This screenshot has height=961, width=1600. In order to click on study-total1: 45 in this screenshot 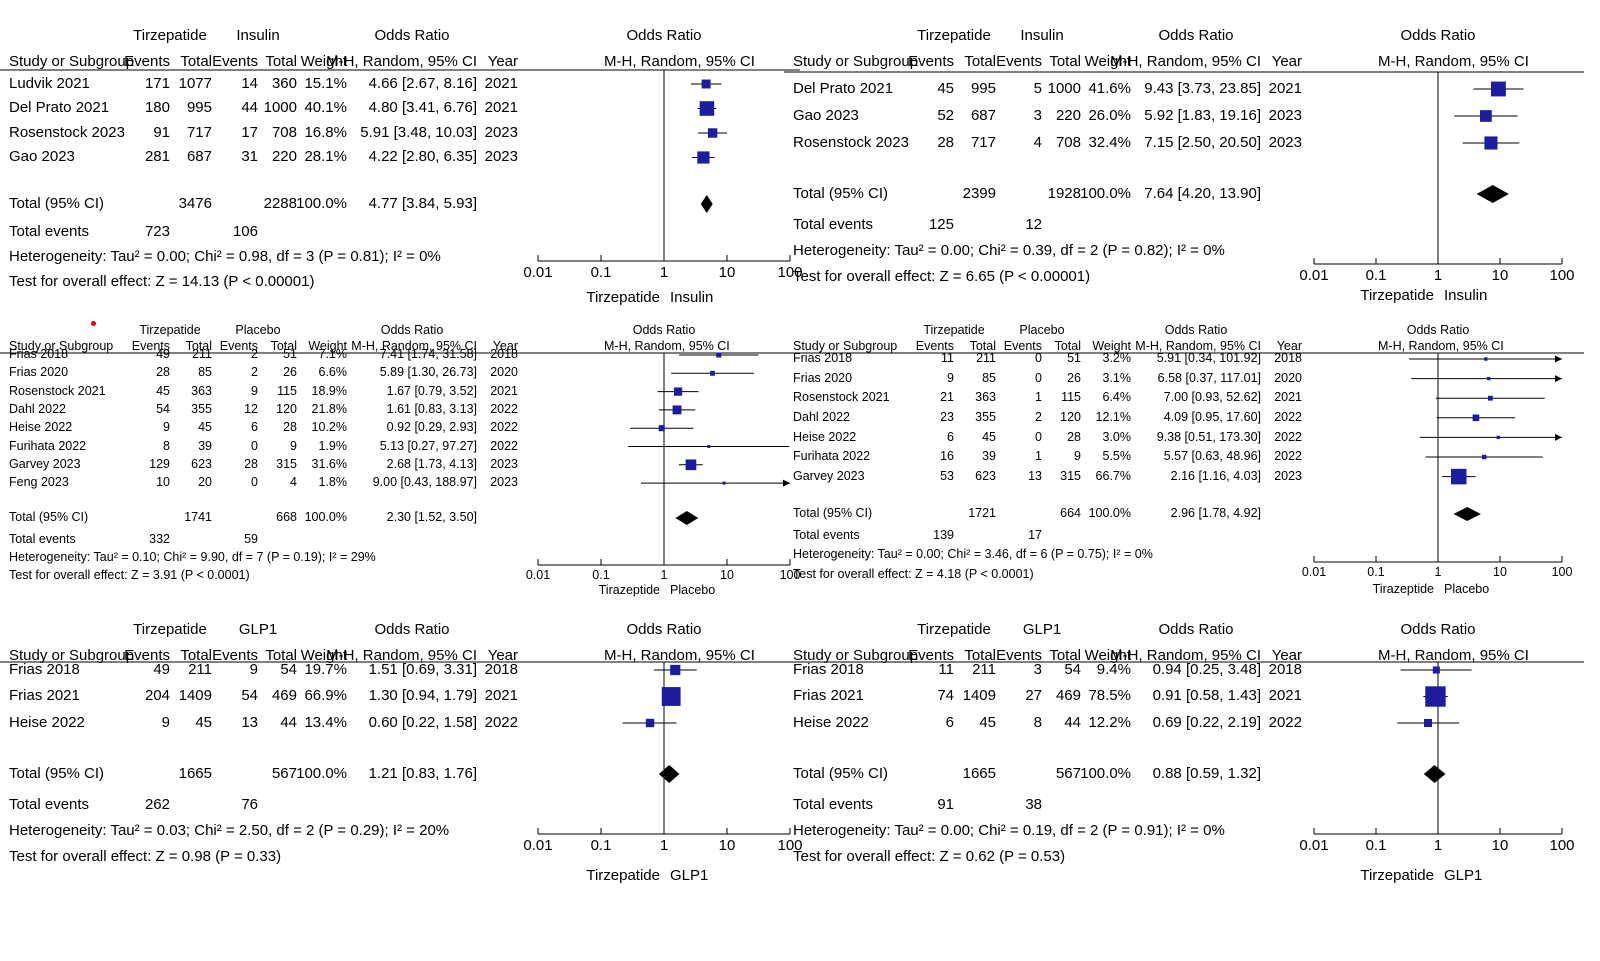, I will do `click(987, 722)`.